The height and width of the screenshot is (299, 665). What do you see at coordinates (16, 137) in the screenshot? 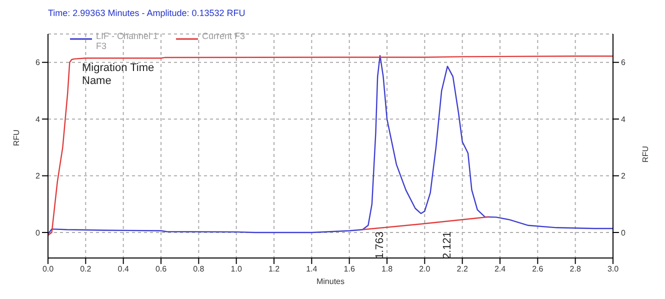
I see `y-axis-title: RFU` at bounding box center [16, 137].